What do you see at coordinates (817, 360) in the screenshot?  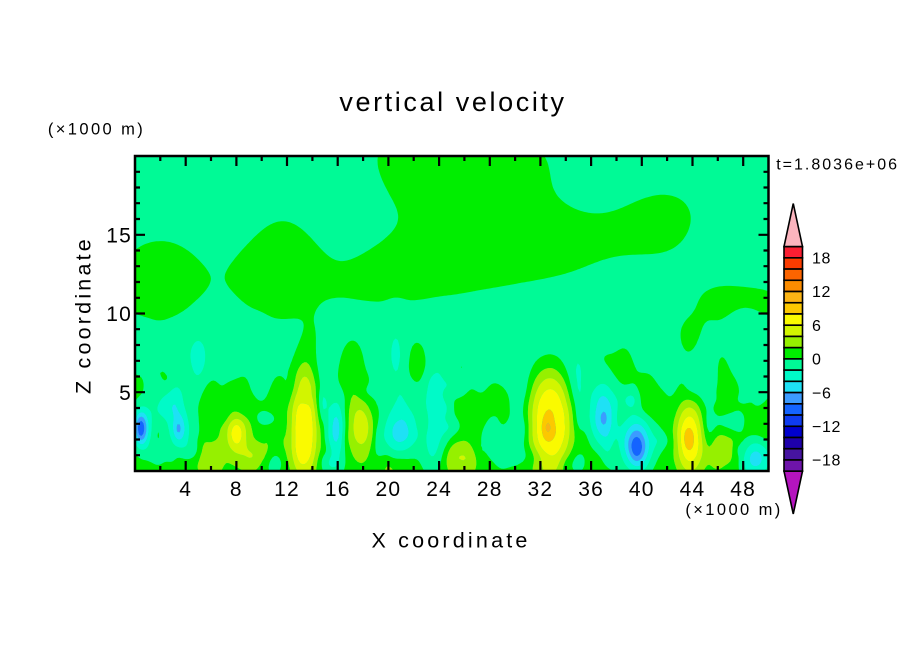 I see `svg-text: 0` at bounding box center [817, 360].